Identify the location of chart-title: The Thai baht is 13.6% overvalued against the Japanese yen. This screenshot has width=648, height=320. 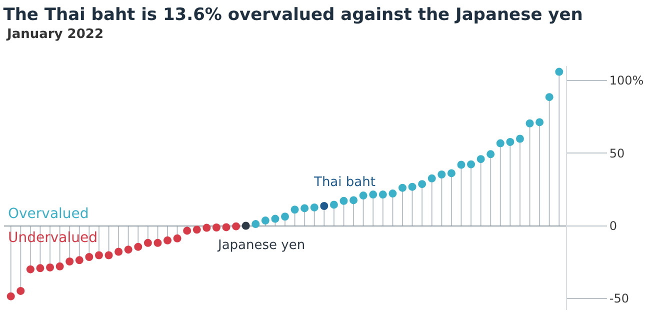
(293, 14).